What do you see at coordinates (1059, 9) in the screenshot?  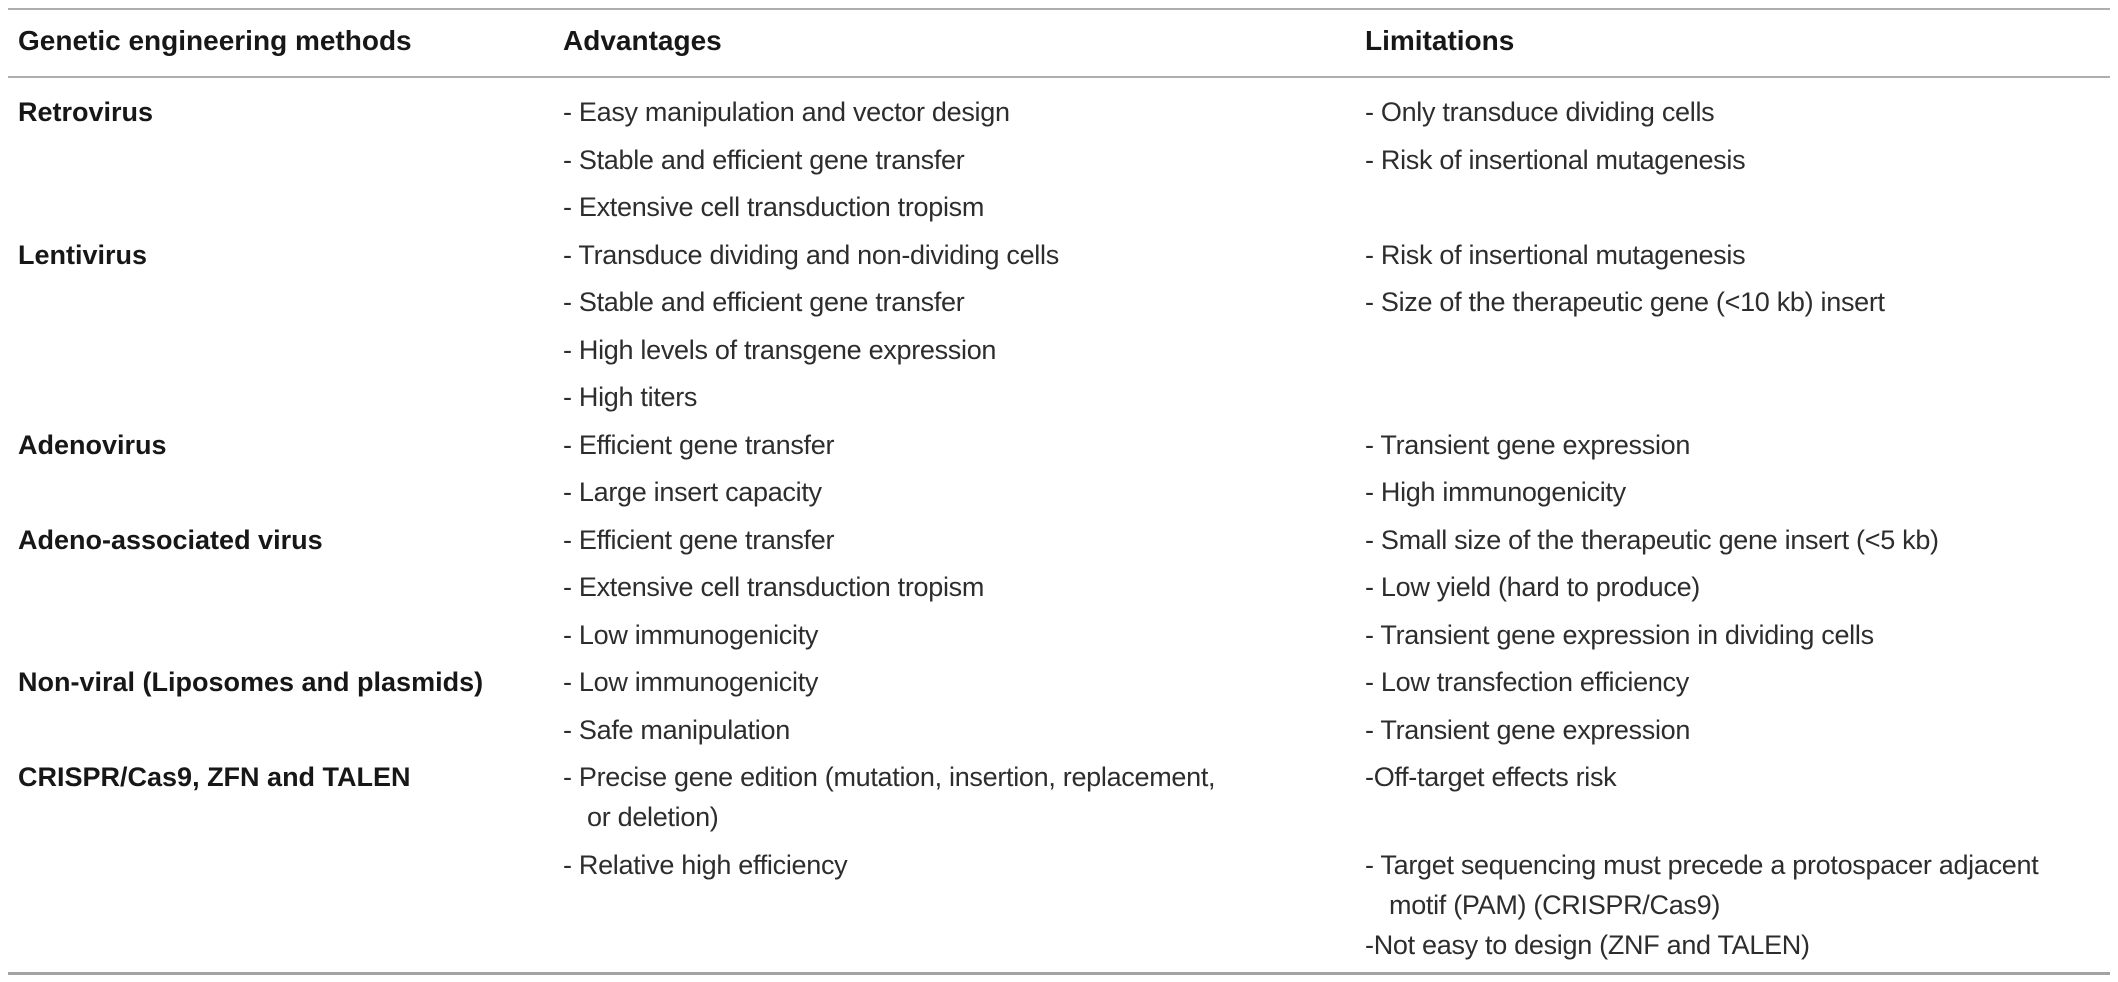 I see `table-top-rule` at bounding box center [1059, 9].